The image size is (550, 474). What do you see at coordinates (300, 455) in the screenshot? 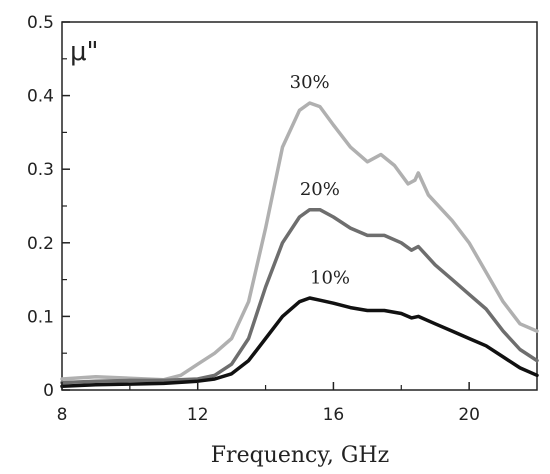
I see `x-axis-label: Frequency, GHz` at bounding box center [300, 455].